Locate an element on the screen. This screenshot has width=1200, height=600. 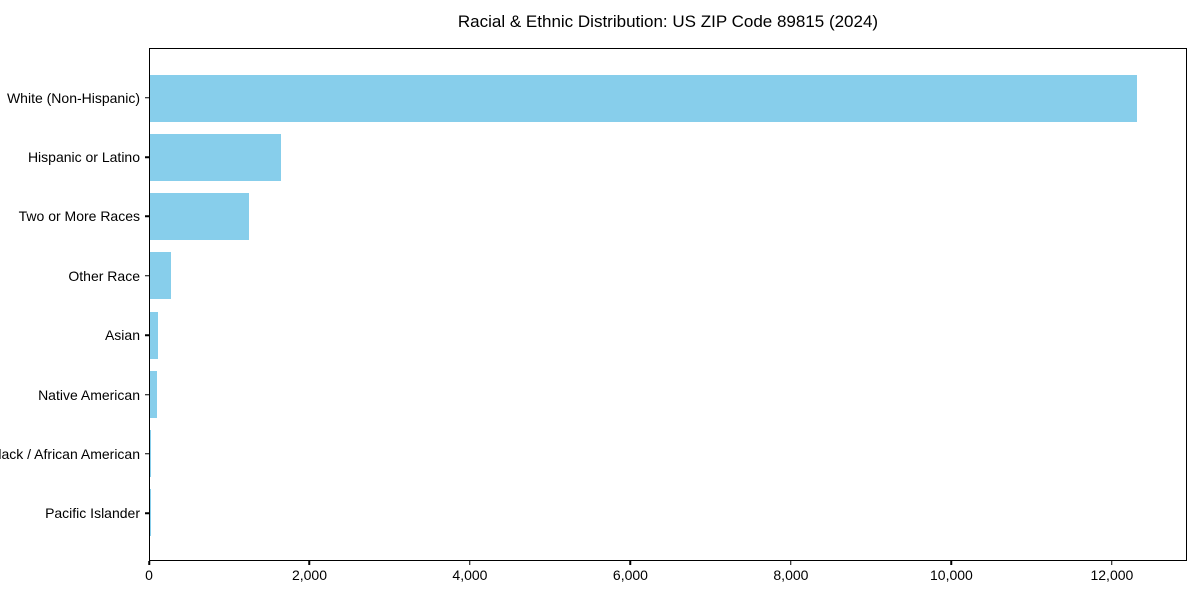
y-axis-label: White (Non-Hispanic) is located at coordinates (73, 97).